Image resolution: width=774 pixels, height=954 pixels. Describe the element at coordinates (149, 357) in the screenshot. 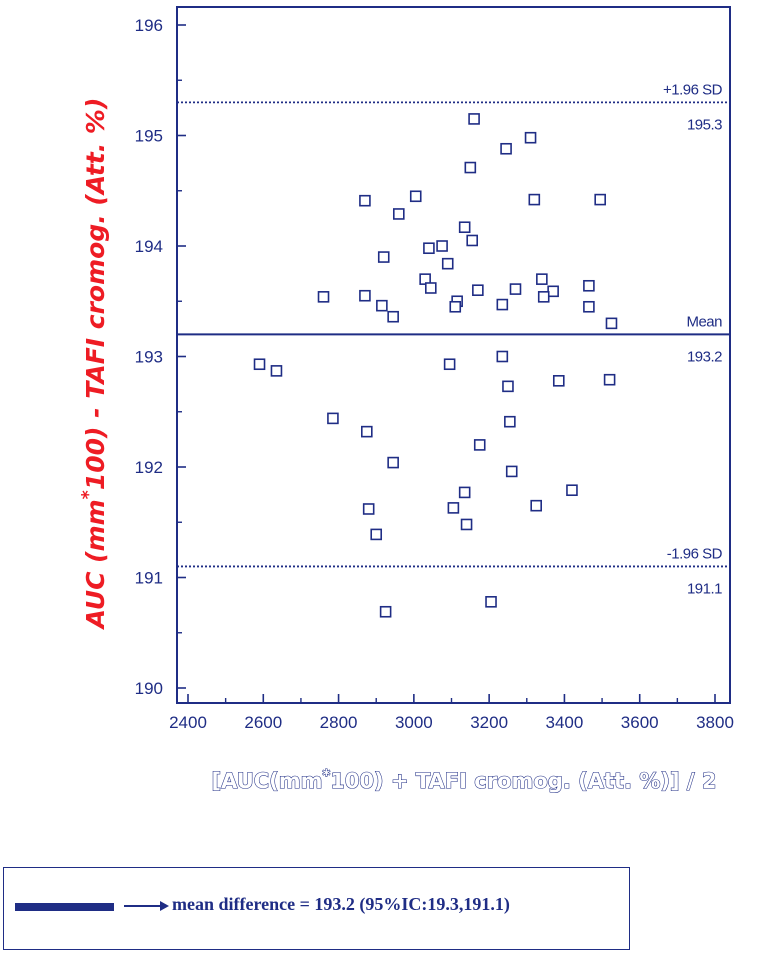

I see `y-tick-label: 193` at that location.